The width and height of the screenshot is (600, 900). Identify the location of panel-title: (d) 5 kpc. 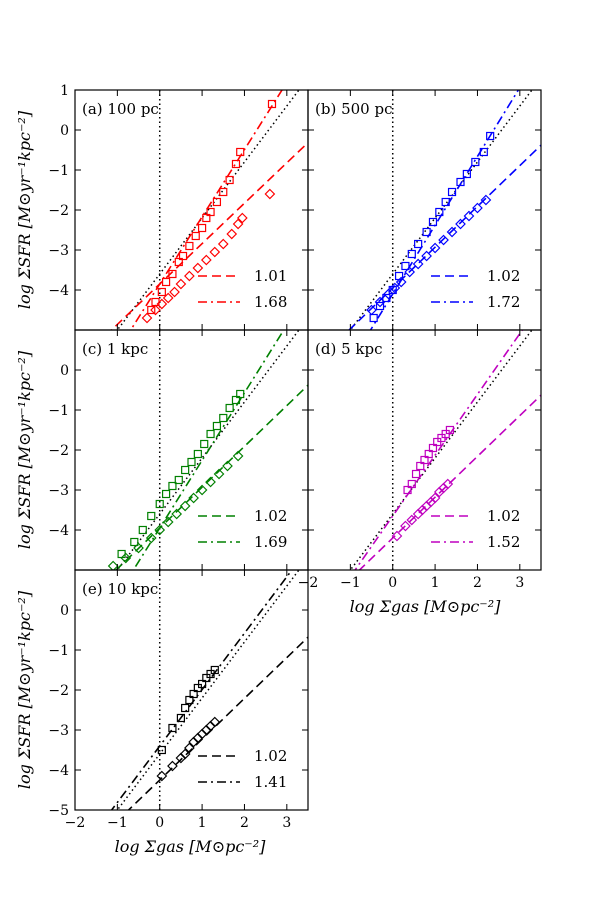
(348, 349).